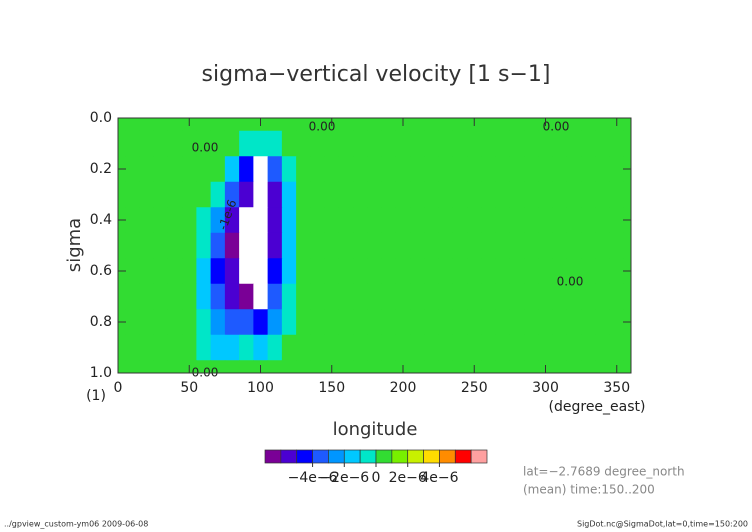 This screenshot has height=532, width=752. Describe the element at coordinates (331, 388) in the screenshot. I see `x-tick-label: 150` at that location.